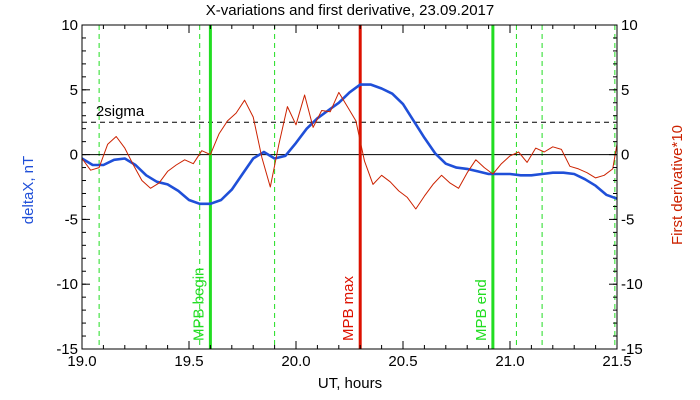  I want to click on y-axis-label-left: deltaX, nT, so click(28, 190).